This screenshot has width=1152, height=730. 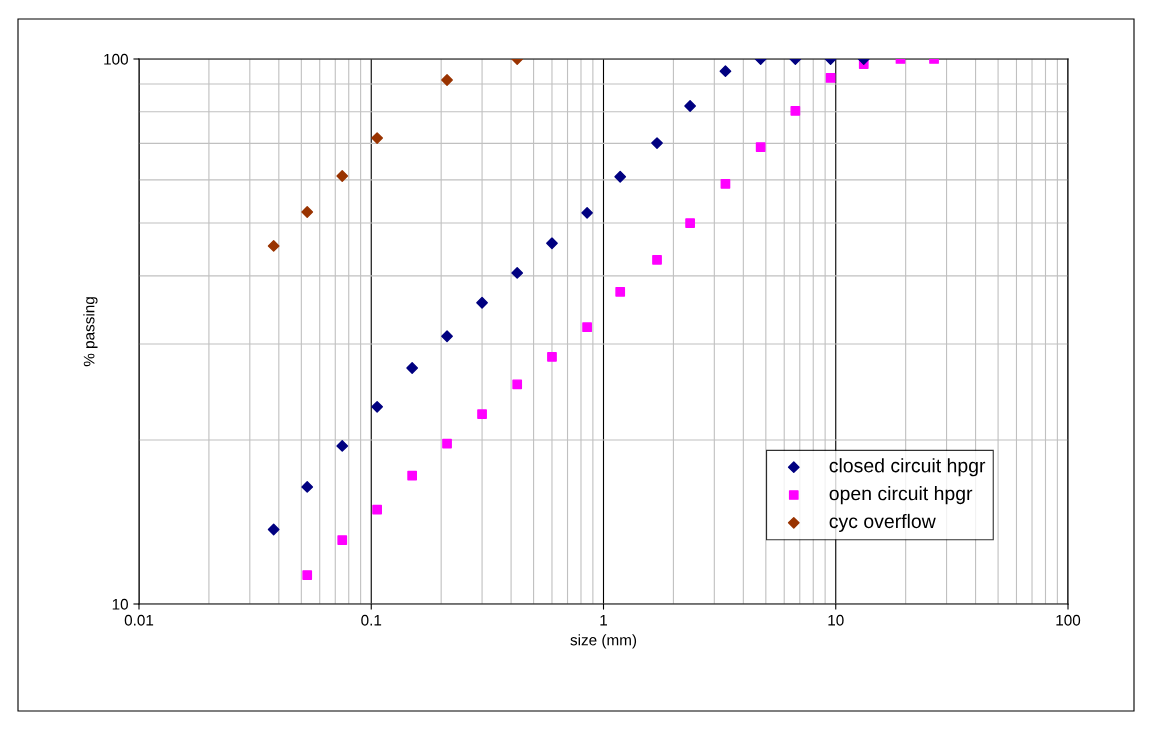 What do you see at coordinates (139, 620) in the screenshot?
I see `x-tick-label: 0.01` at bounding box center [139, 620].